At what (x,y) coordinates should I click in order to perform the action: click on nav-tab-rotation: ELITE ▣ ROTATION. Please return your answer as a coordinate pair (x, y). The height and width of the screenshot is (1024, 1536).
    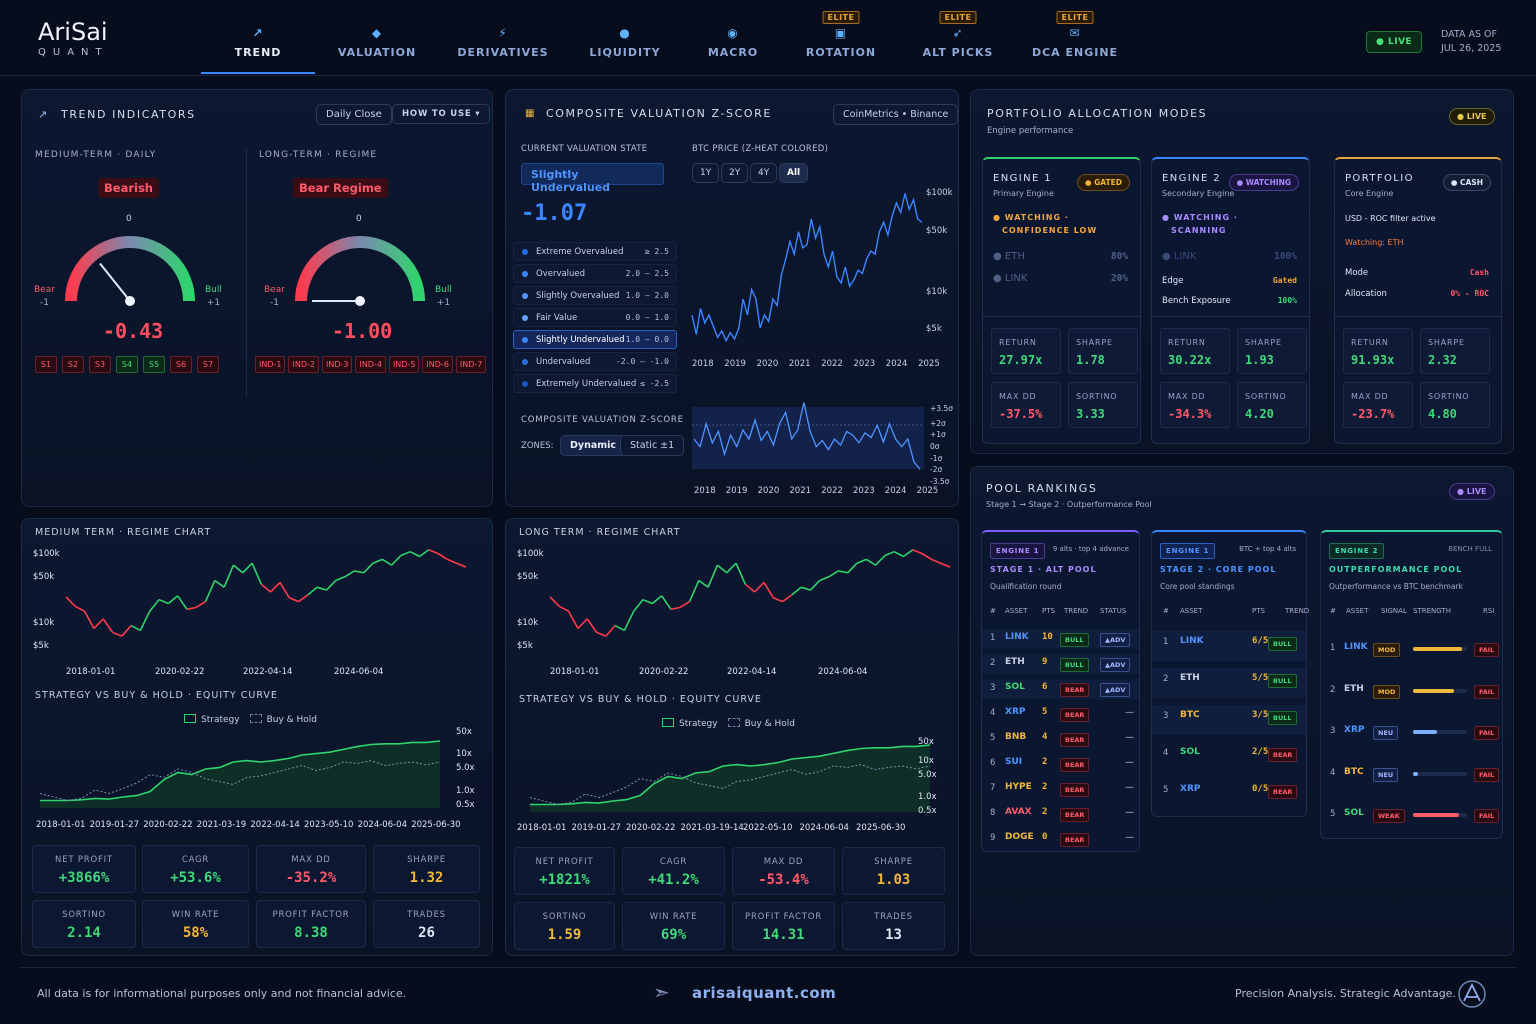
    Looking at the image, I should click on (841, 37).